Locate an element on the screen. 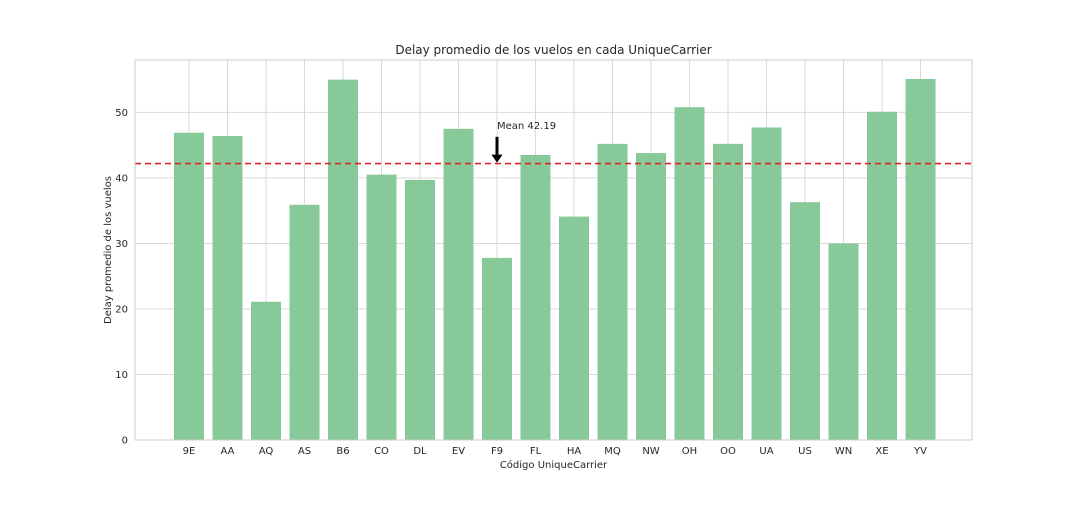 This screenshot has width=1080, height=508. x-tick-label-AA: AA is located at coordinates (228, 451).